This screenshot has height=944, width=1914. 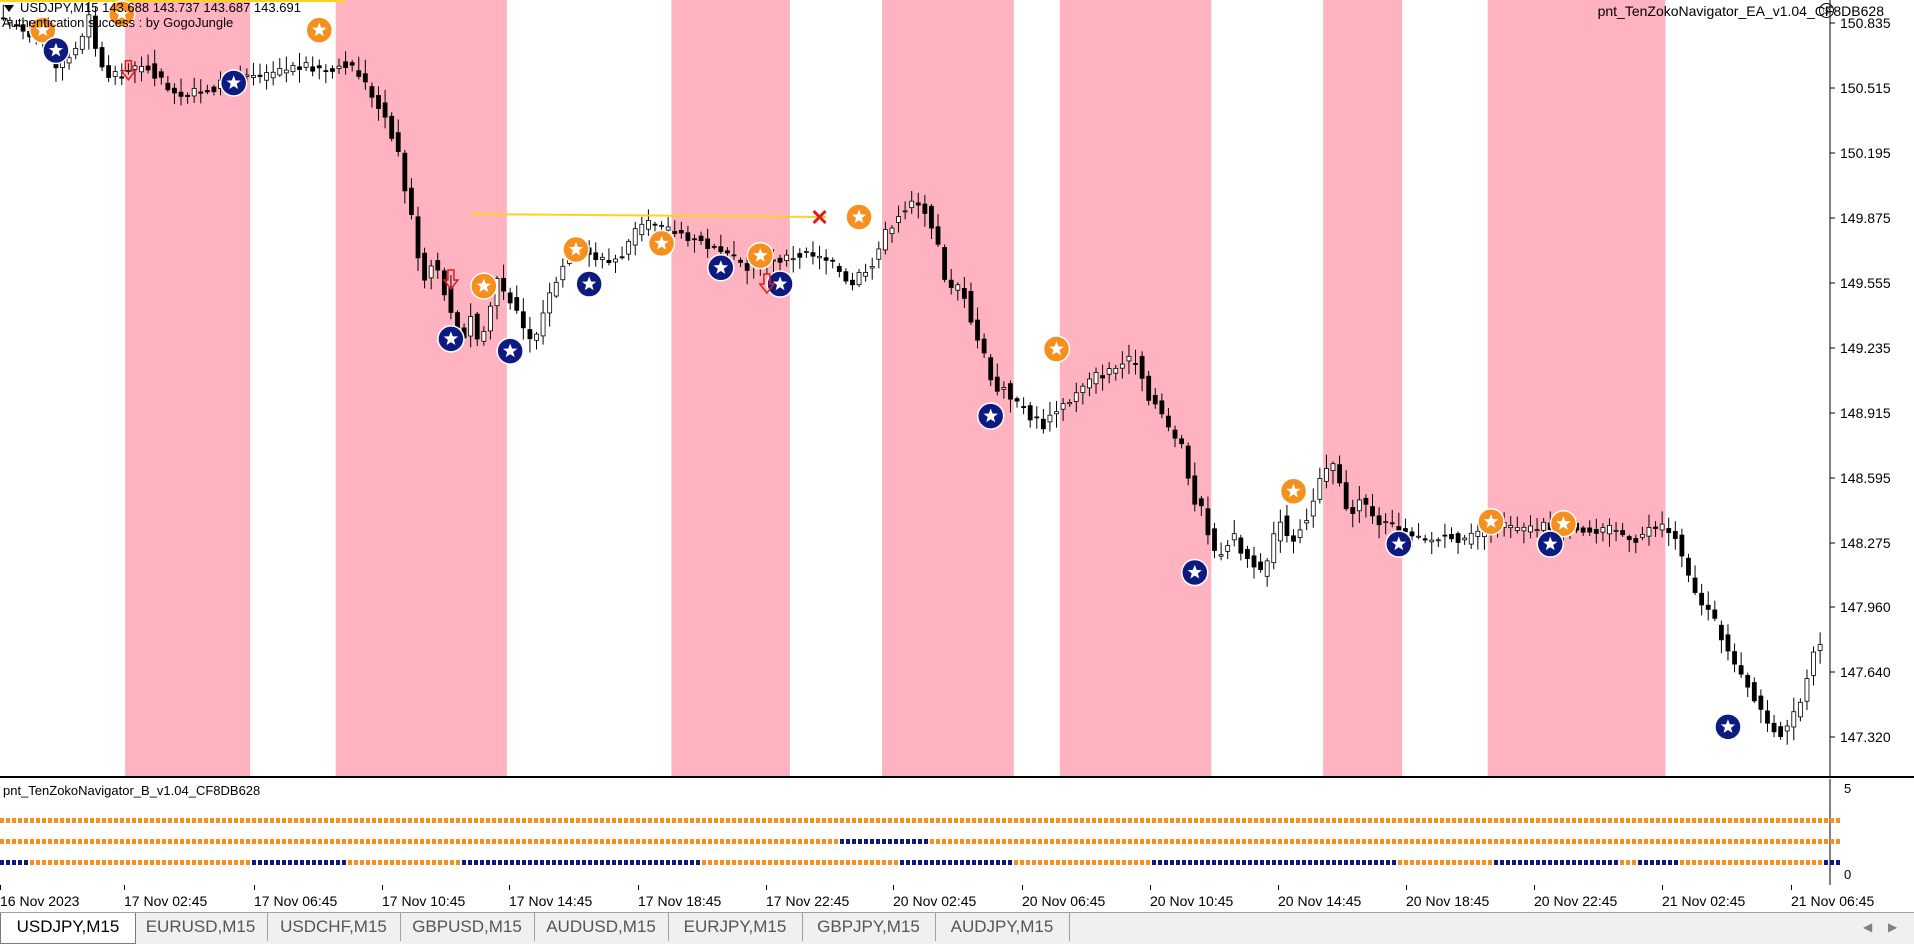 What do you see at coordinates (808, 901) in the screenshot?
I see `time-axis-label: 17 Nov 22:45` at bounding box center [808, 901].